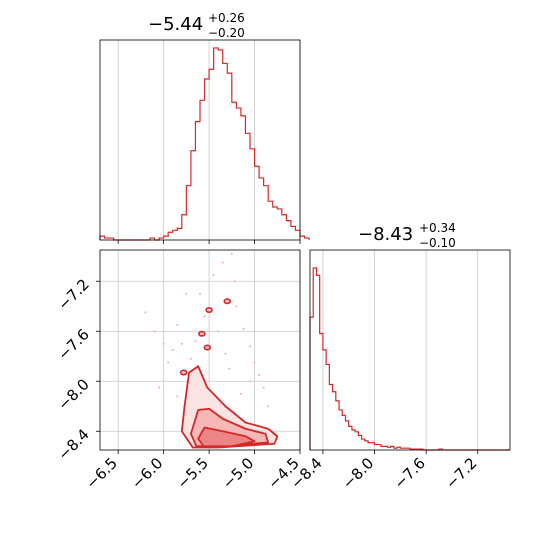 The height and width of the screenshot is (550, 550). I want to click on joint-x-tick-label-1: −6.0, so click(147, 473).